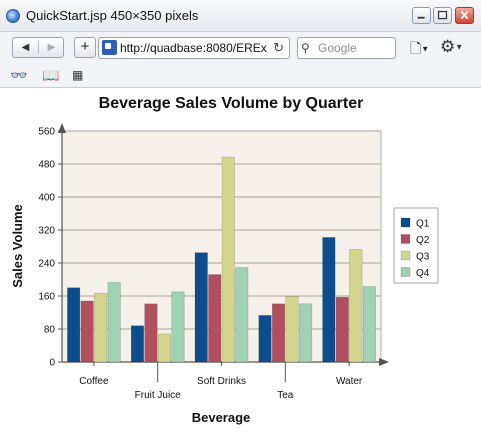 This screenshot has width=481, height=444. What do you see at coordinates (94, 381) in the screenshot?
I see `x-tick-label: Coffee` at bounding box center [94, 381].